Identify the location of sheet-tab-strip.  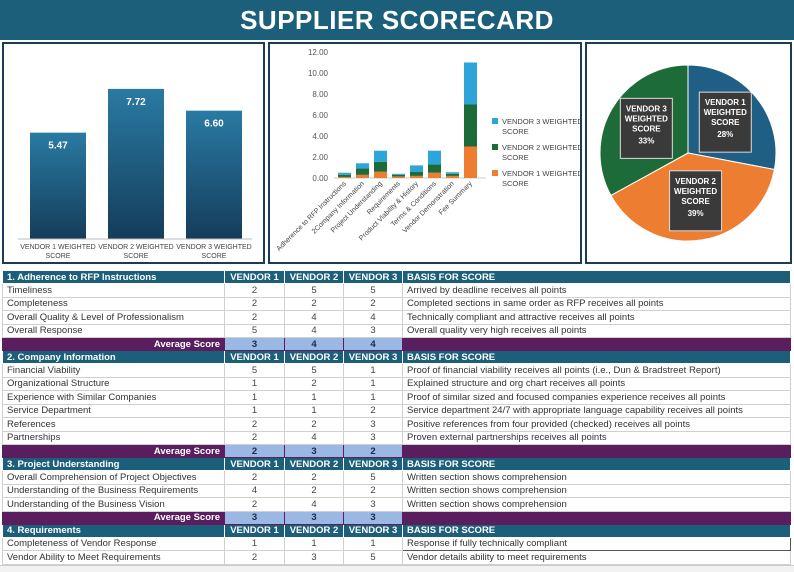
(397, 568).